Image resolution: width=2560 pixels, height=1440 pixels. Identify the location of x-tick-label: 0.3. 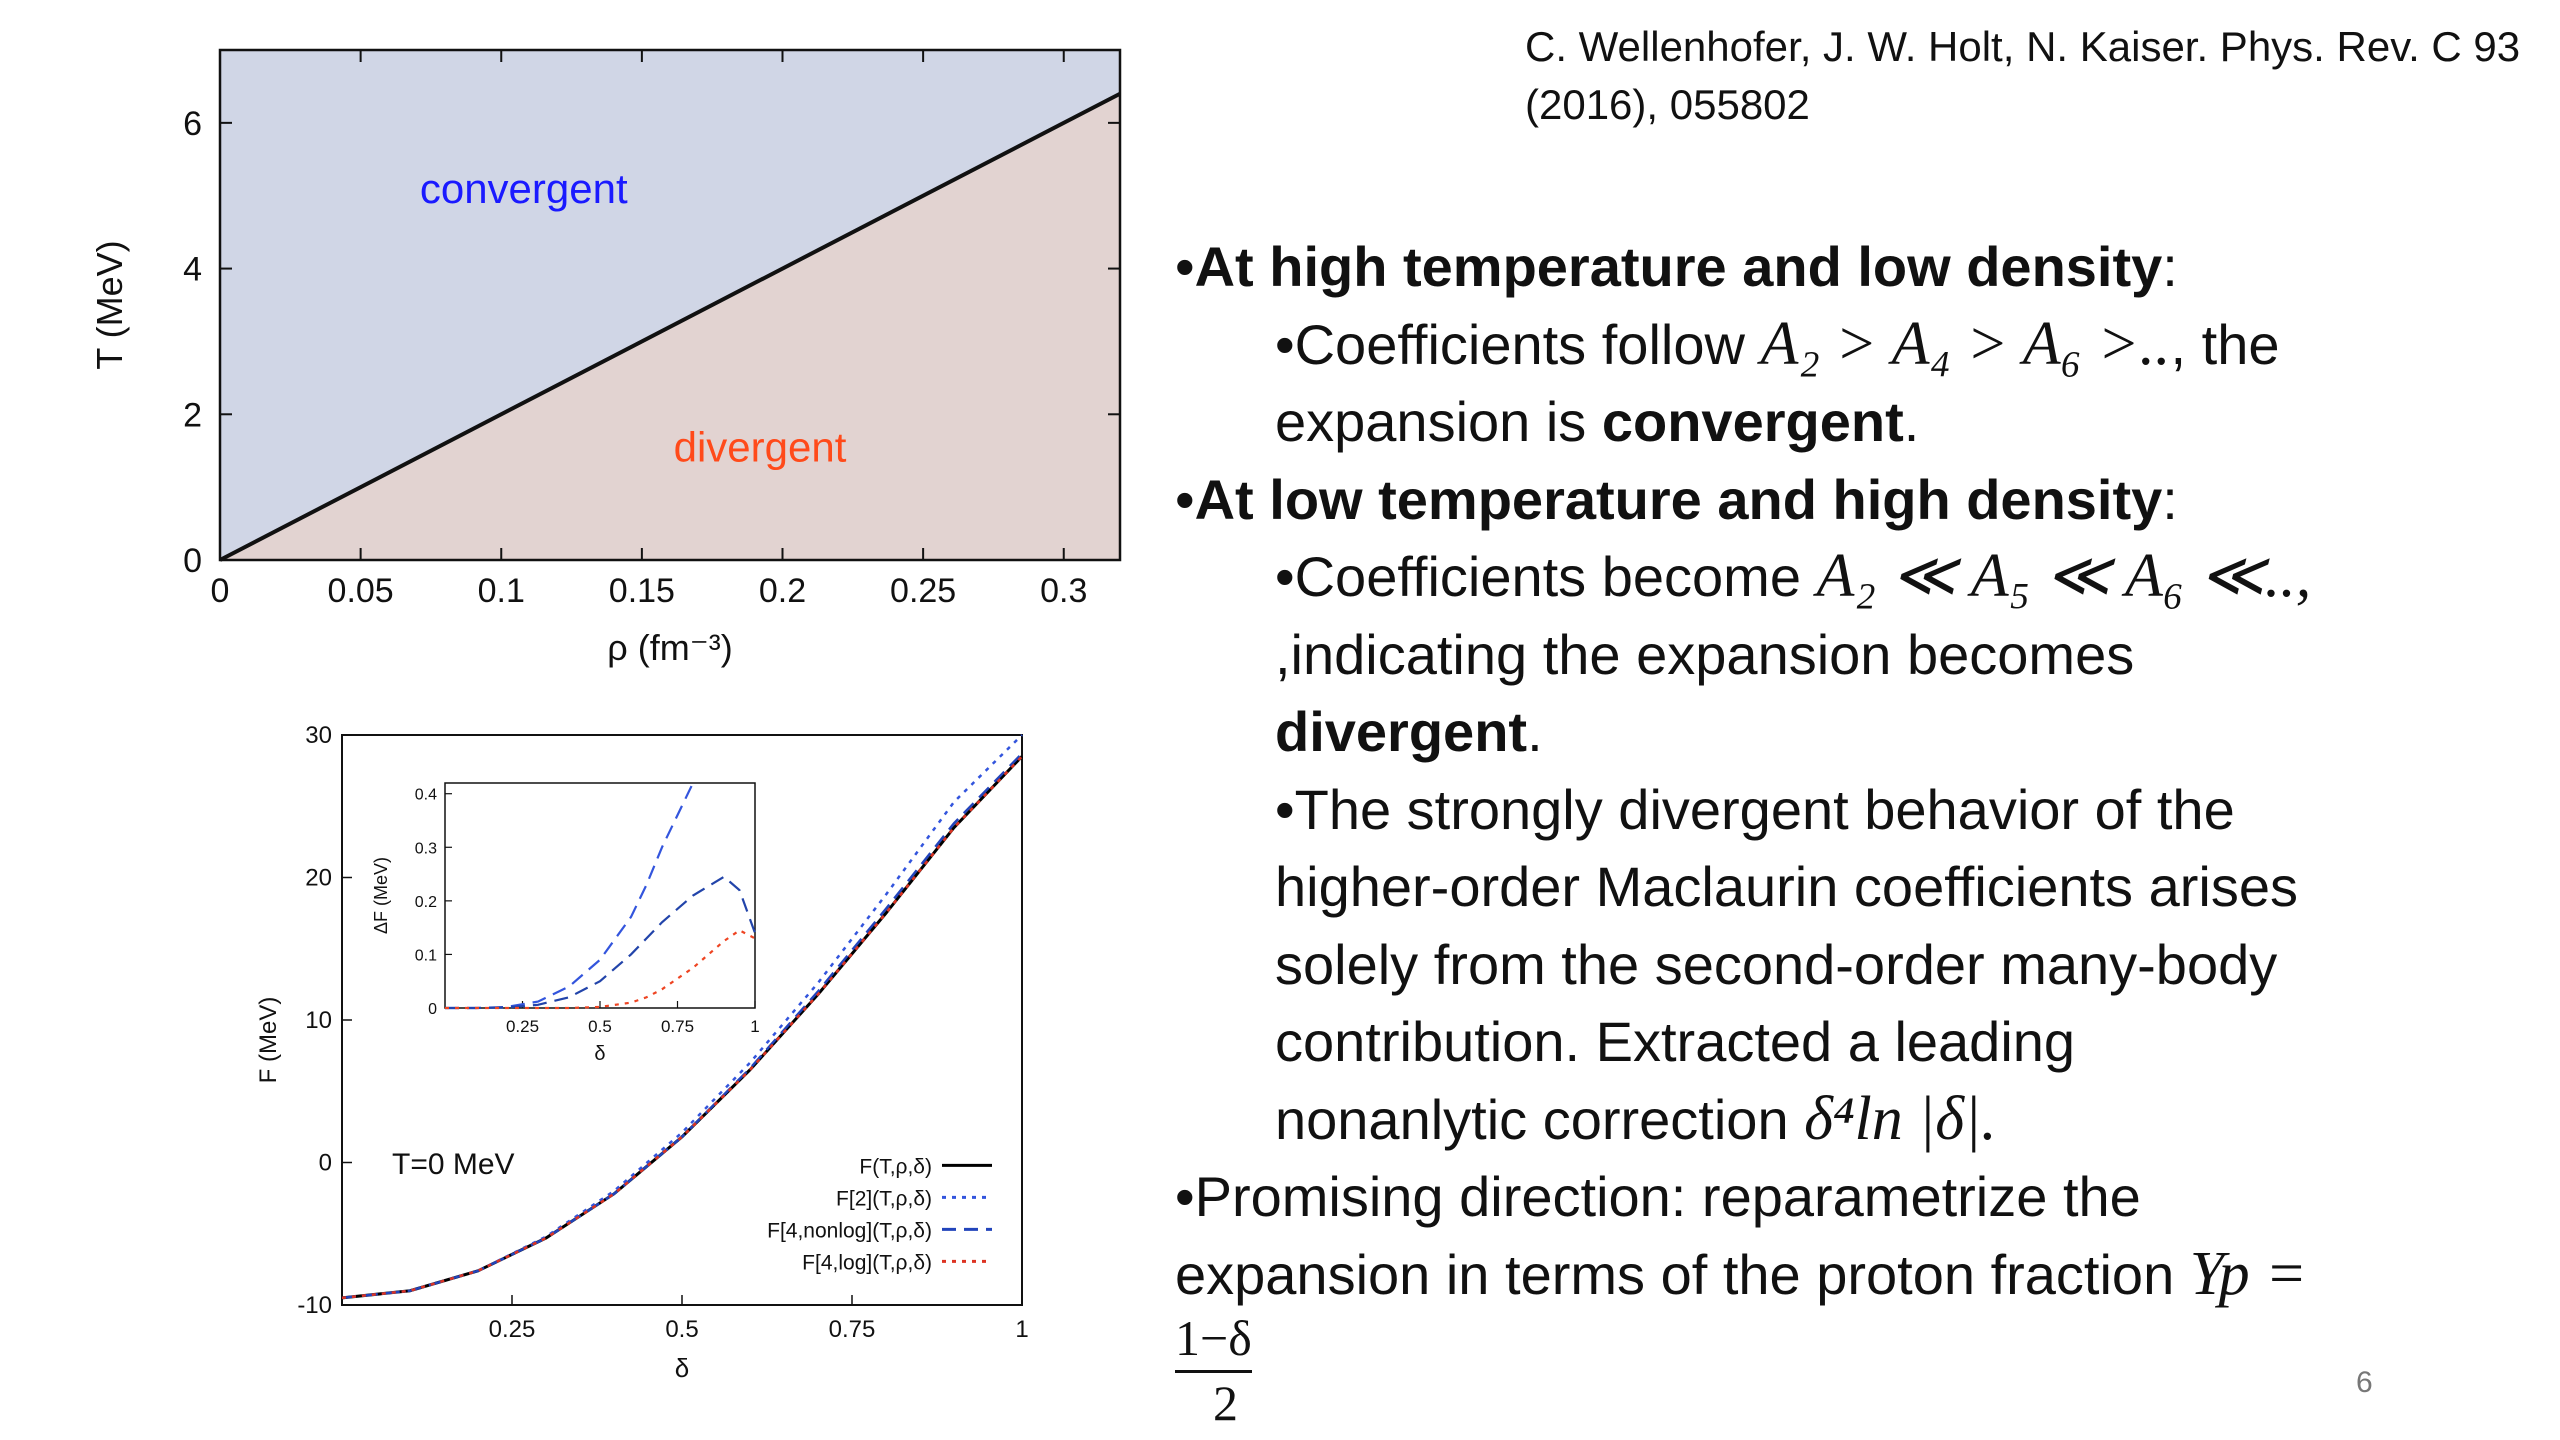
(1063, 591).